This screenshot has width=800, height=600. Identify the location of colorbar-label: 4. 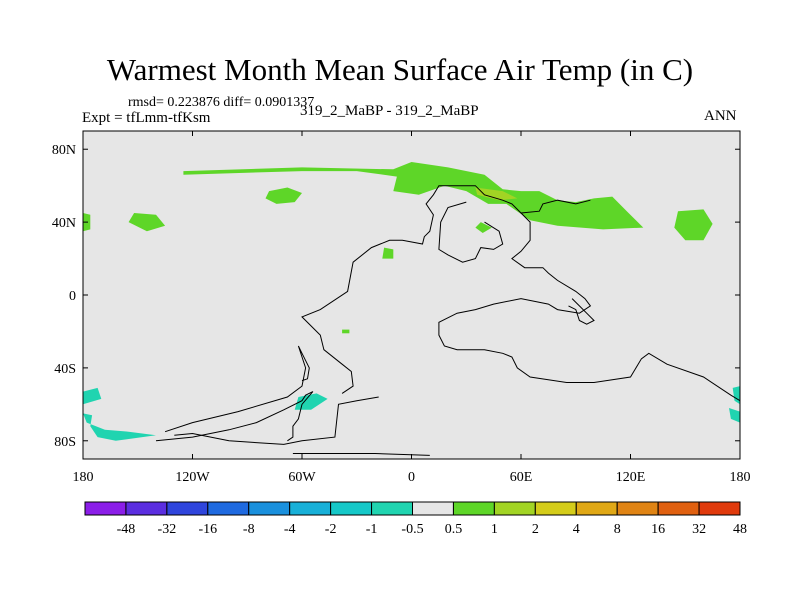
(576, 529).